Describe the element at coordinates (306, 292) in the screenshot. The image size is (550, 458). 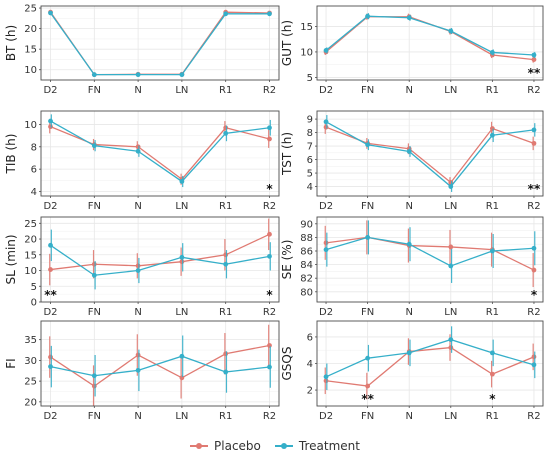
I see `y-tick-label: 80` at that location.